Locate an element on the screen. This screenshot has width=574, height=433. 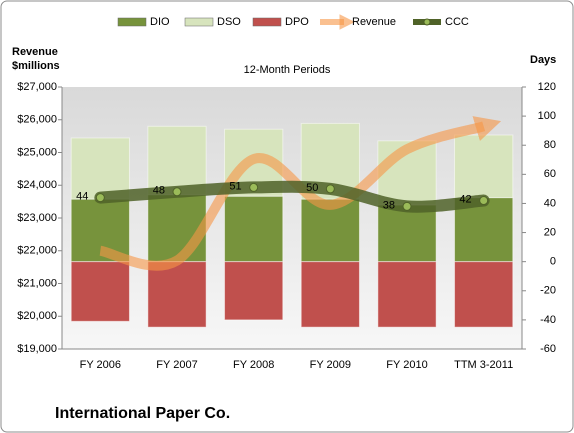
y2-tick-label: 0 is located at coordinates (553, 262).